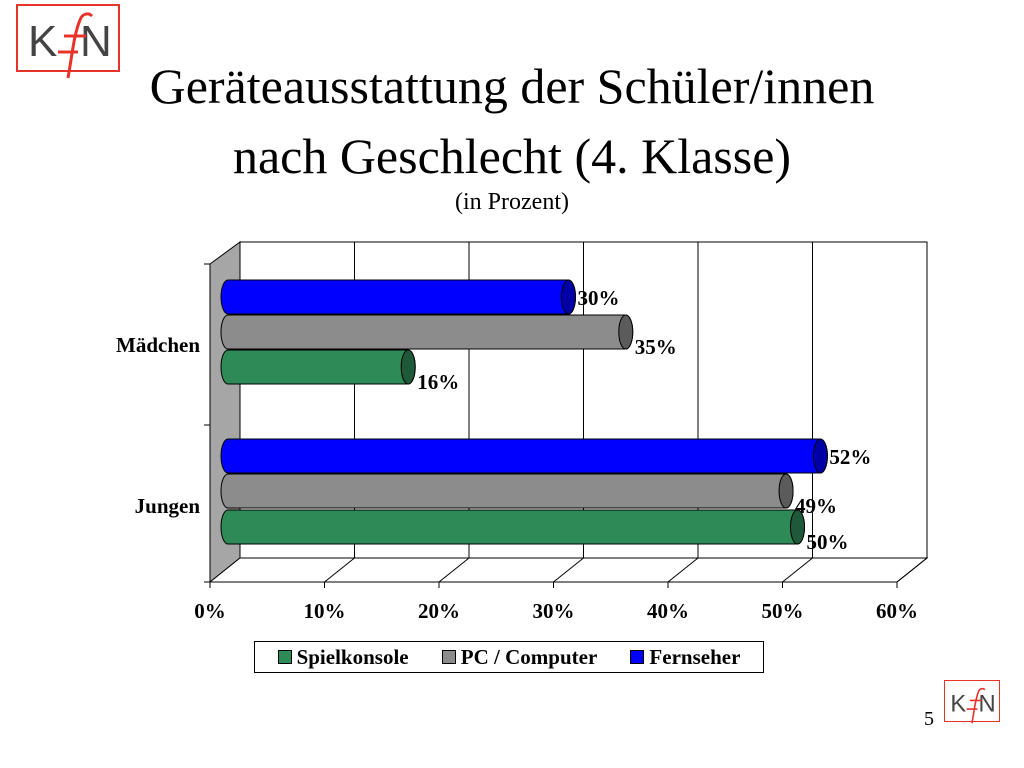 The height and width of the screenshot is (768, 1024). I want to click on data-label: 50%, so click(828, 542).